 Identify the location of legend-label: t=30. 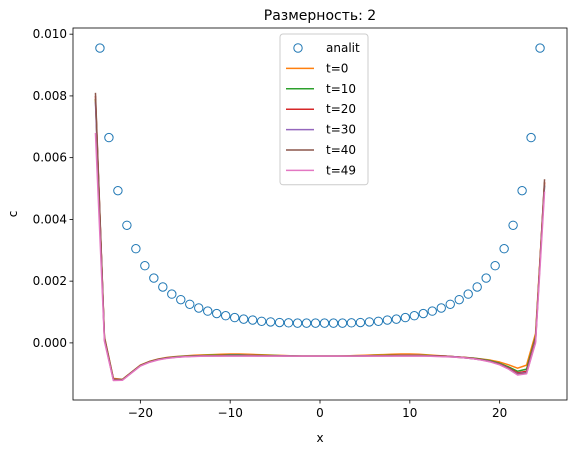
(341, 130).